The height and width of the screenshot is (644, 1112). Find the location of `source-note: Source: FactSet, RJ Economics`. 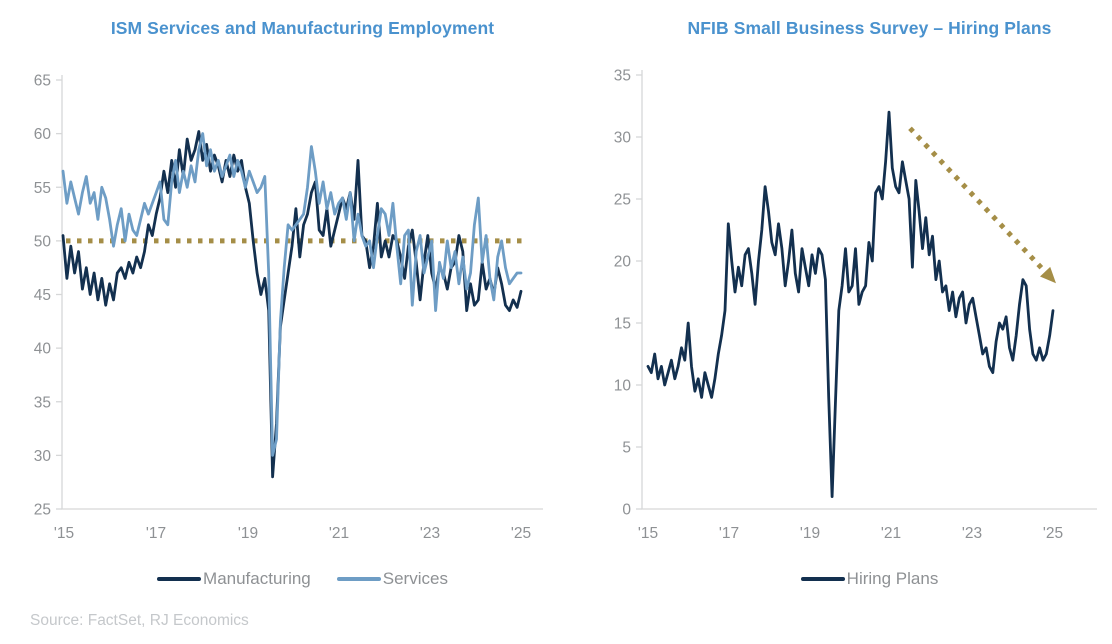

source-note: Source: FactSet, RJ Economics is located at coordinates (139, 620).